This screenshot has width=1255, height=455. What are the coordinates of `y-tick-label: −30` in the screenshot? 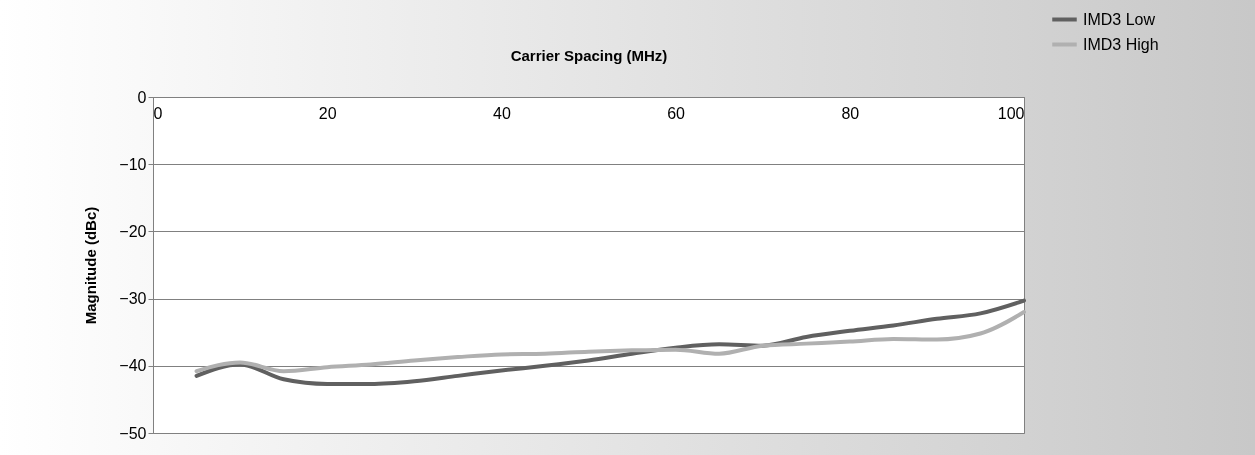 It's located at (133, 299).